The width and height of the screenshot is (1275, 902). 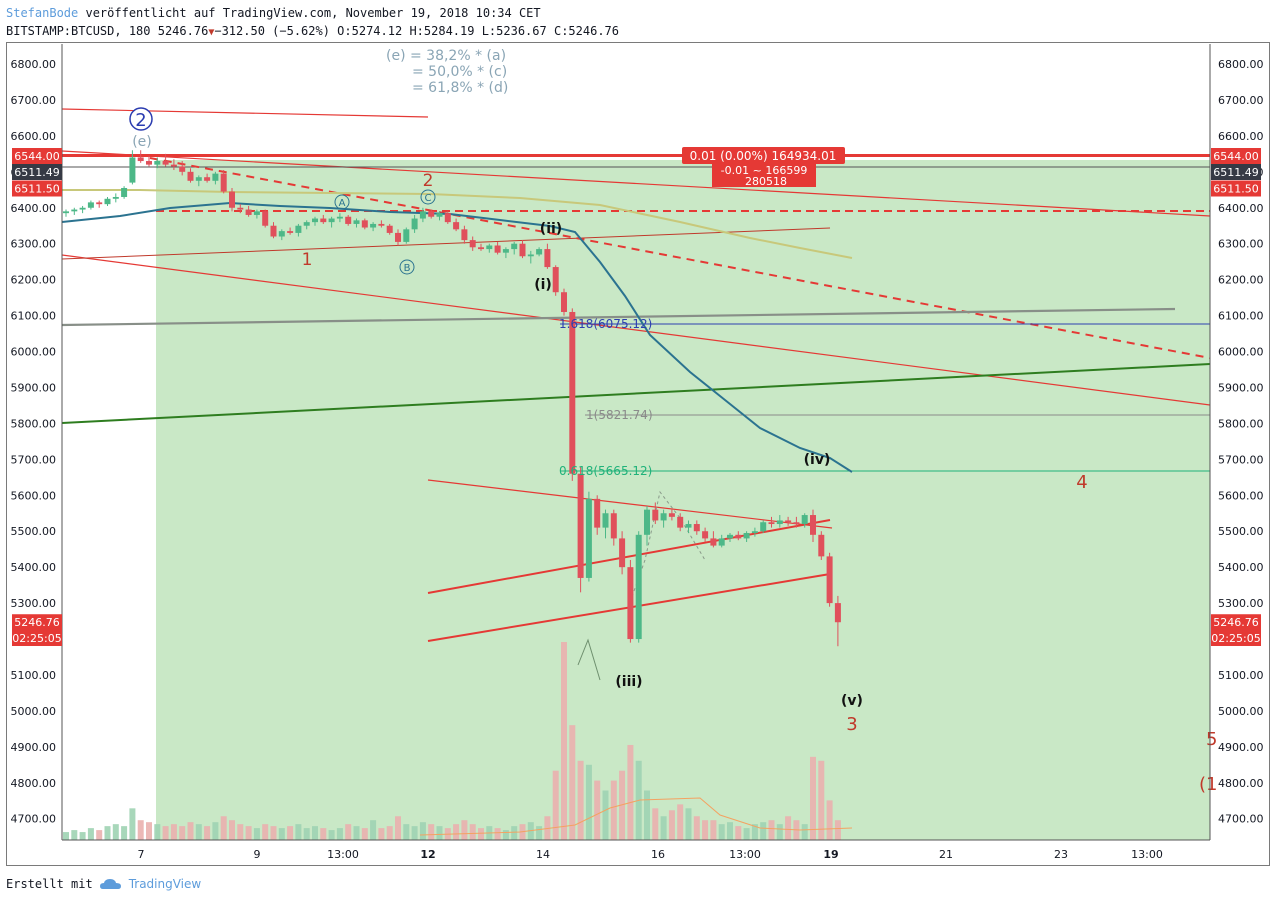 What do you see at coordinates (183, 31) in the screenshot?
I see `last-price: 5246.76` at bounding box center [183, 31].